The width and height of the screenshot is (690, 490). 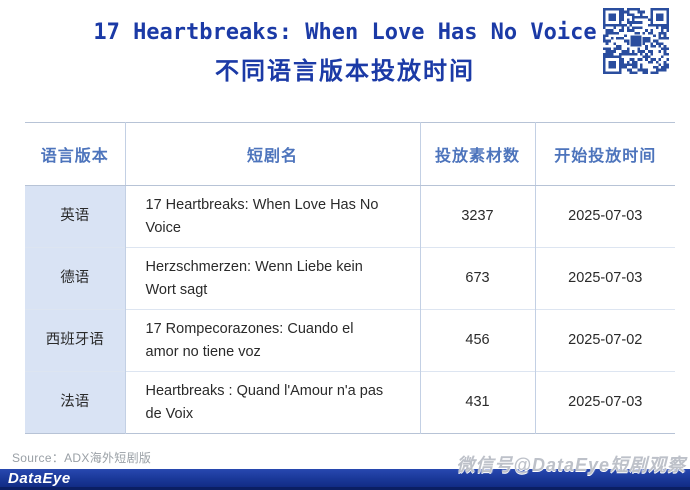 What do you see at coordinates (345, 479) in the screenshot?
I see `bottom-brand-bar: DataEye` at bounding box center [345, 479].